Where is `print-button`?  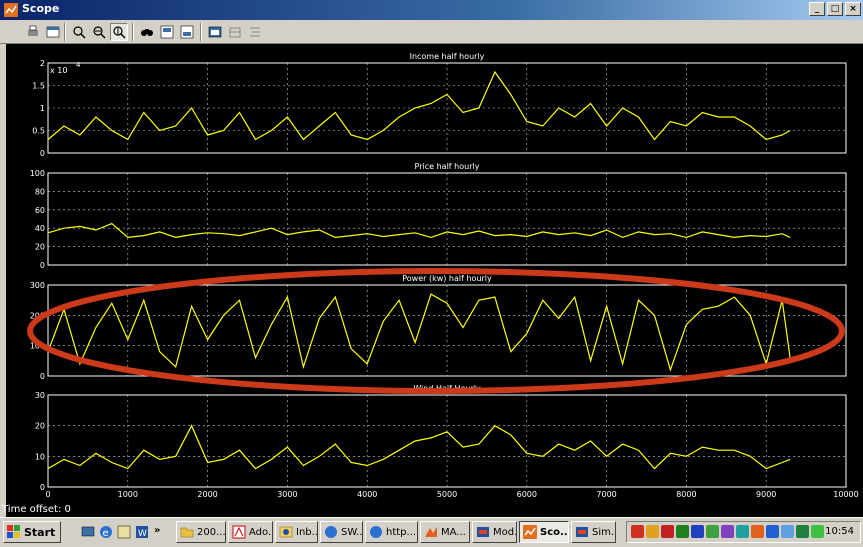
print-button is located at coordinates (33, 32).